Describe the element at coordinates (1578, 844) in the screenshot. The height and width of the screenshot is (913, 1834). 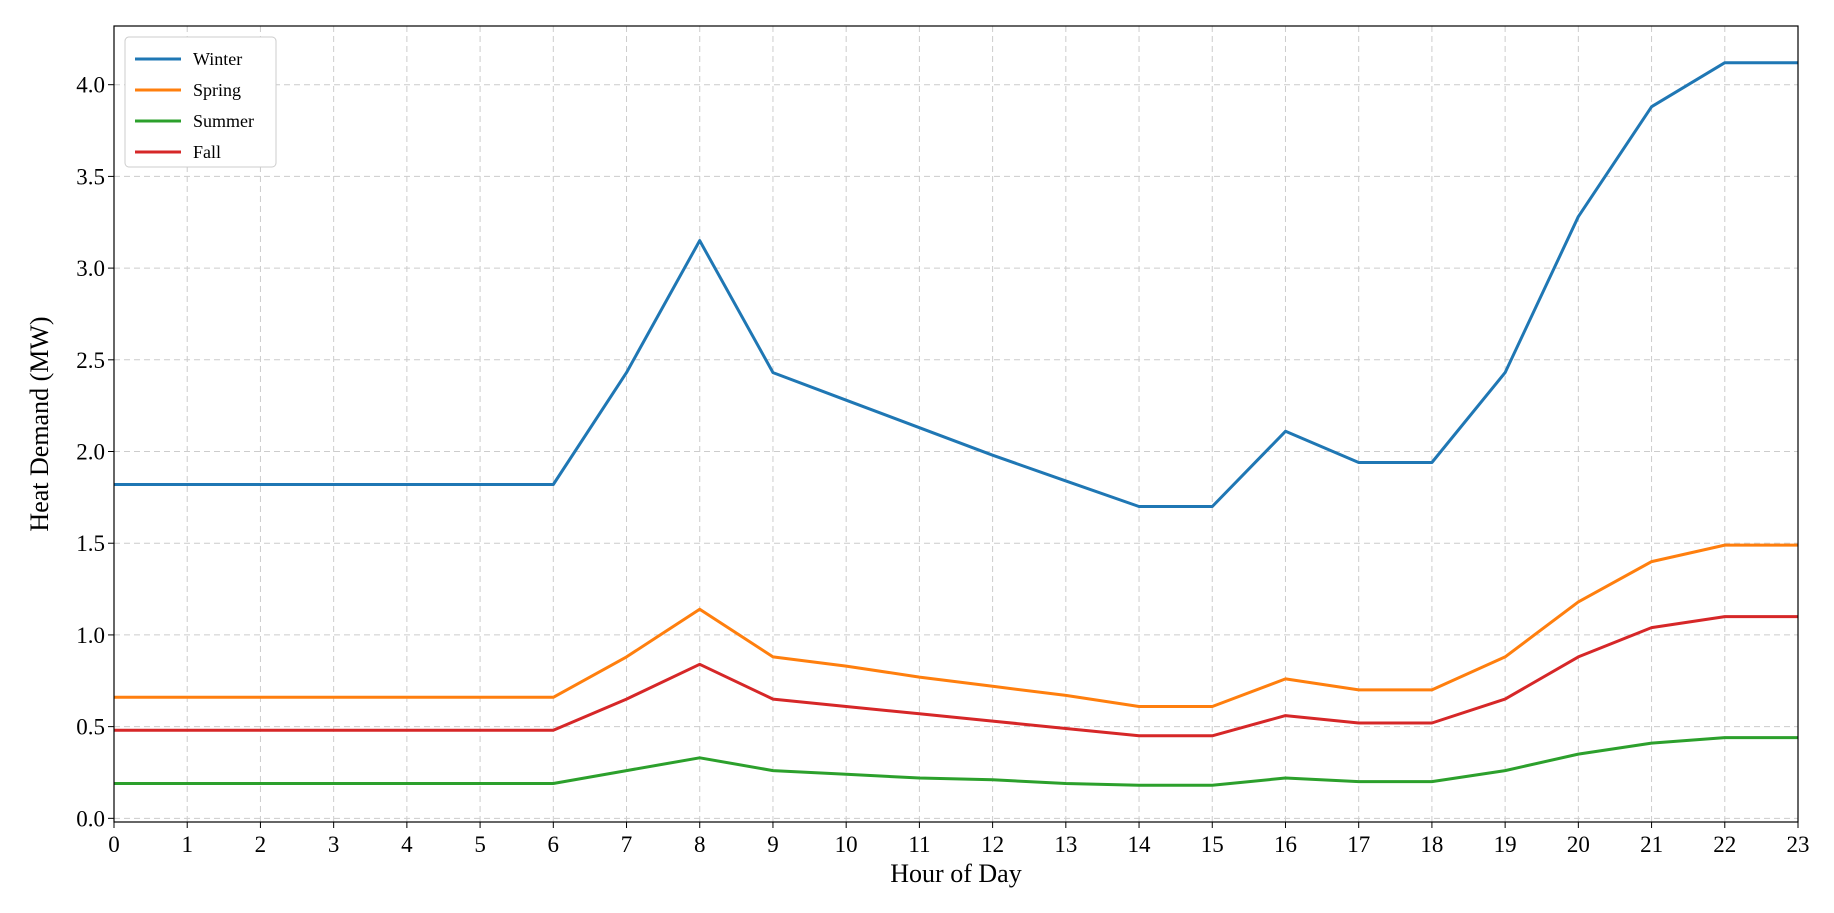
I see `x-tick-label: 20` at that location.